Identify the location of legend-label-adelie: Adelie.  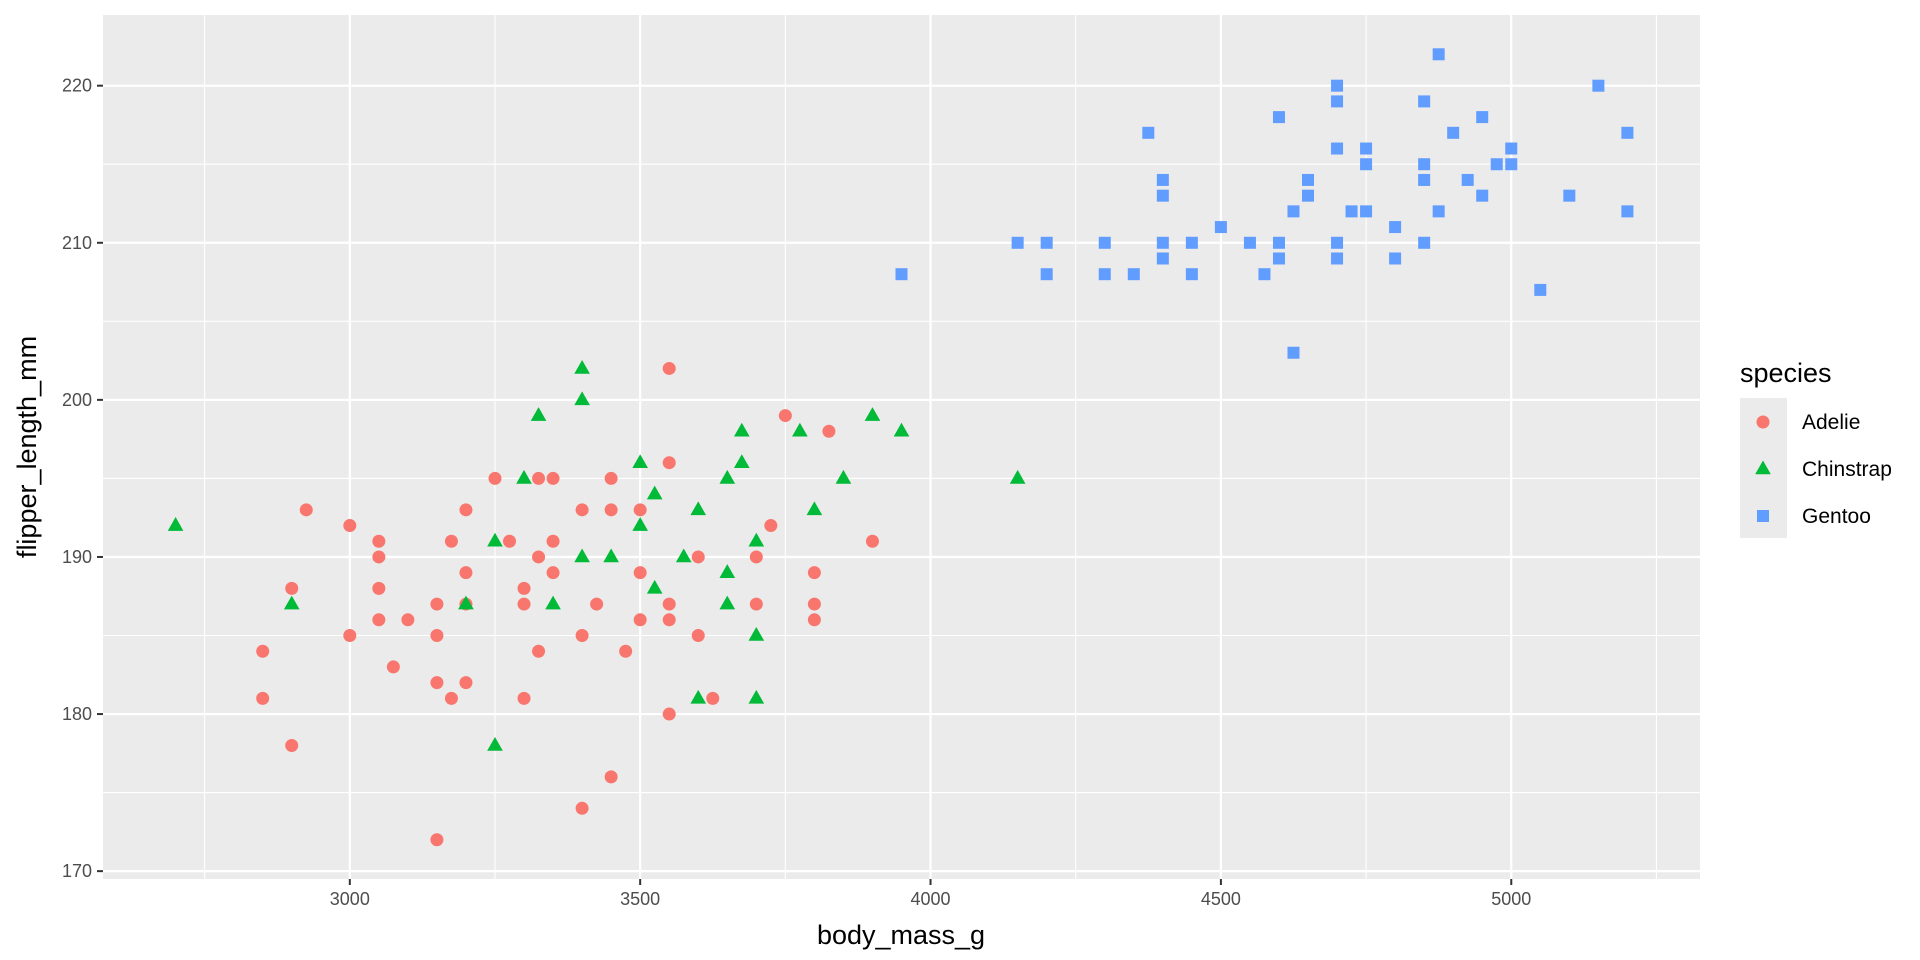
(1831, 422).